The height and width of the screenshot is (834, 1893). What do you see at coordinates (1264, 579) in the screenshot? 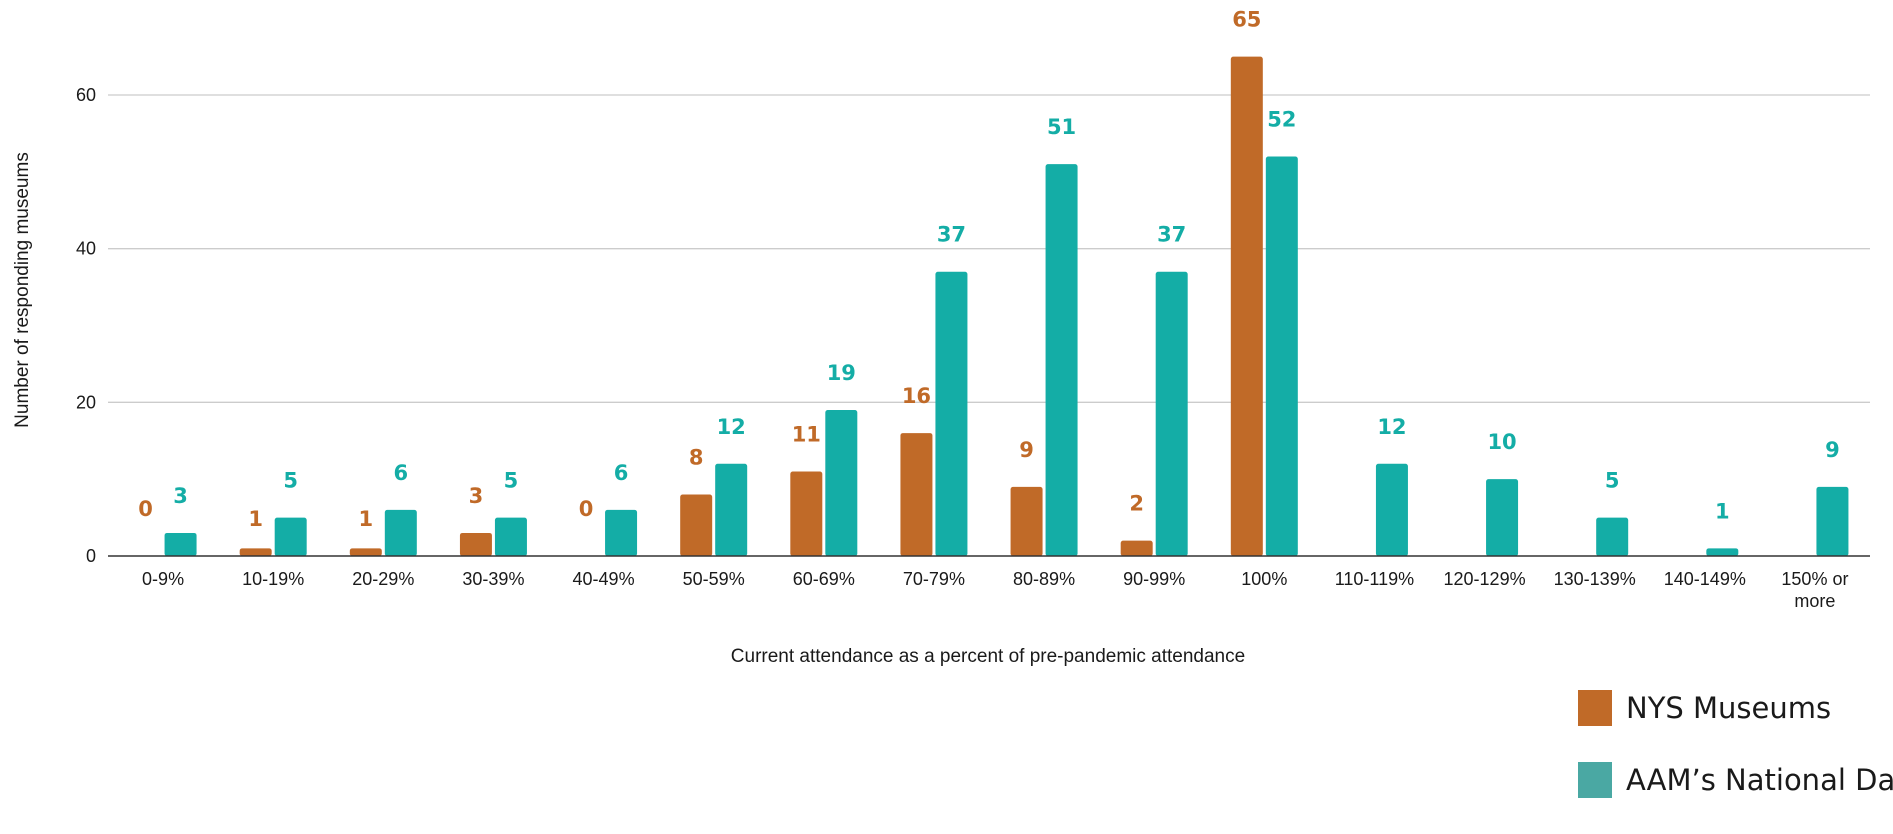
I see `x-tick-label: 100%` at bounding box center [1264, 579].